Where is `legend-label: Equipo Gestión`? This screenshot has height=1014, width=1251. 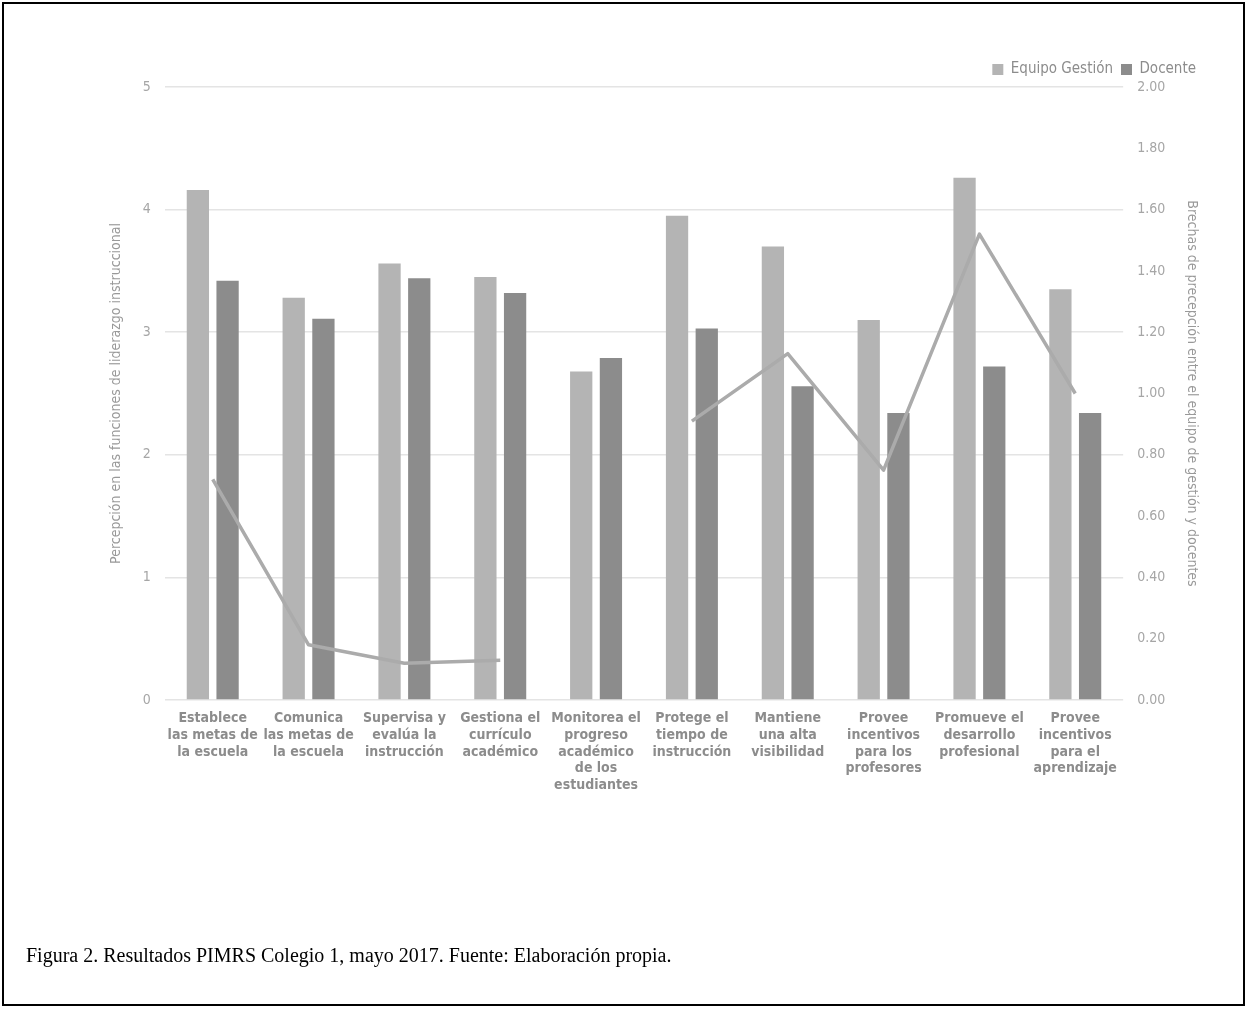
legend-label: Equipo Gestión is located at coordinates (1061, 68).